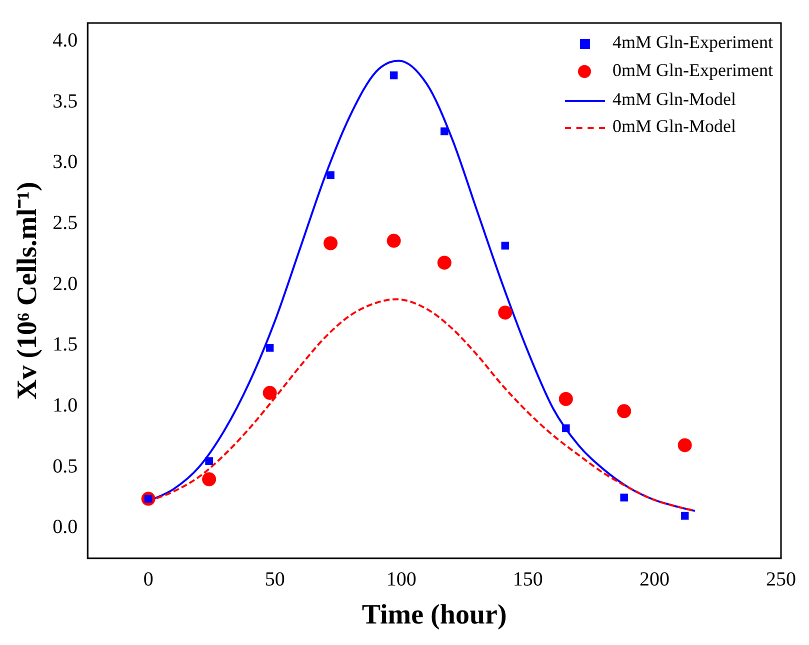 The height and width of the screenshot is (645, 809). I want to click on legend-label: 4mM Gln-Model, so click(674, 98).